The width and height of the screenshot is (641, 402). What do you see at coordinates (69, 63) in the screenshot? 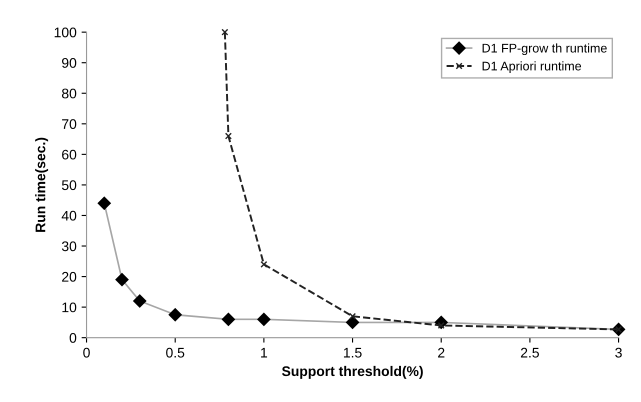
I see `y-tick-label: 90` at bounding box center [69, 63].